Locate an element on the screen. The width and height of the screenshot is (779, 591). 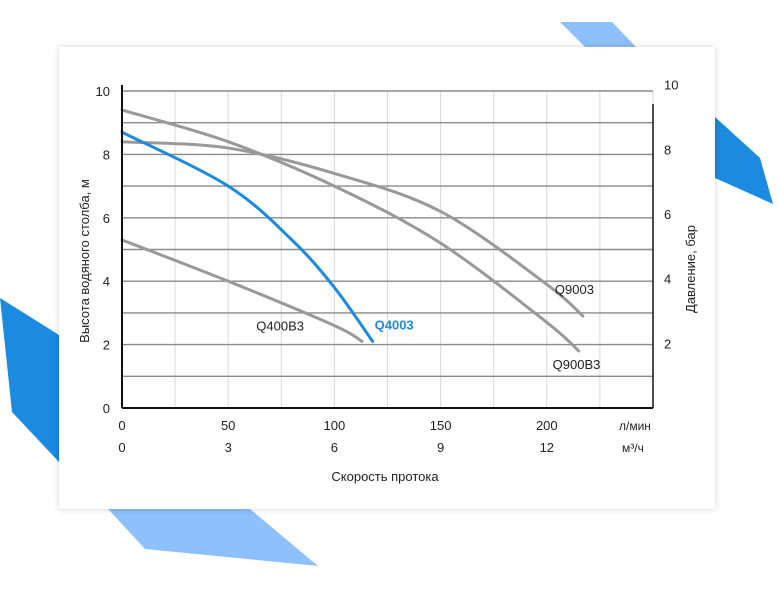
y-tick-label-left: 4 is located at coordinates (106, 281).